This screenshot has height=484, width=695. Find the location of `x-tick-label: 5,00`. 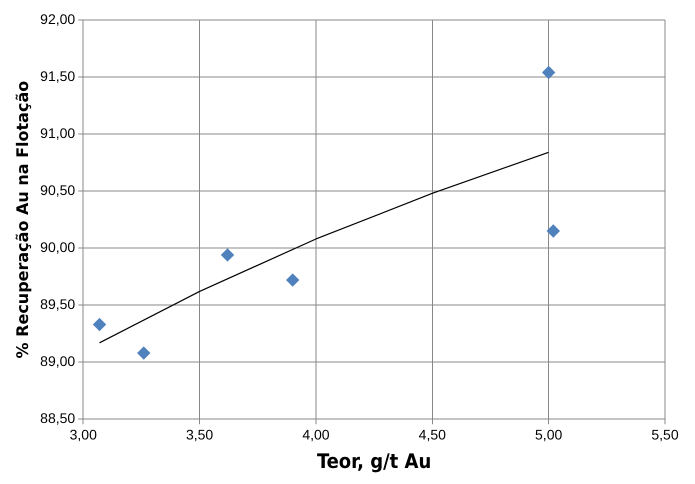

x-tick-label: 5,00 is located at coordinates (548, 434).